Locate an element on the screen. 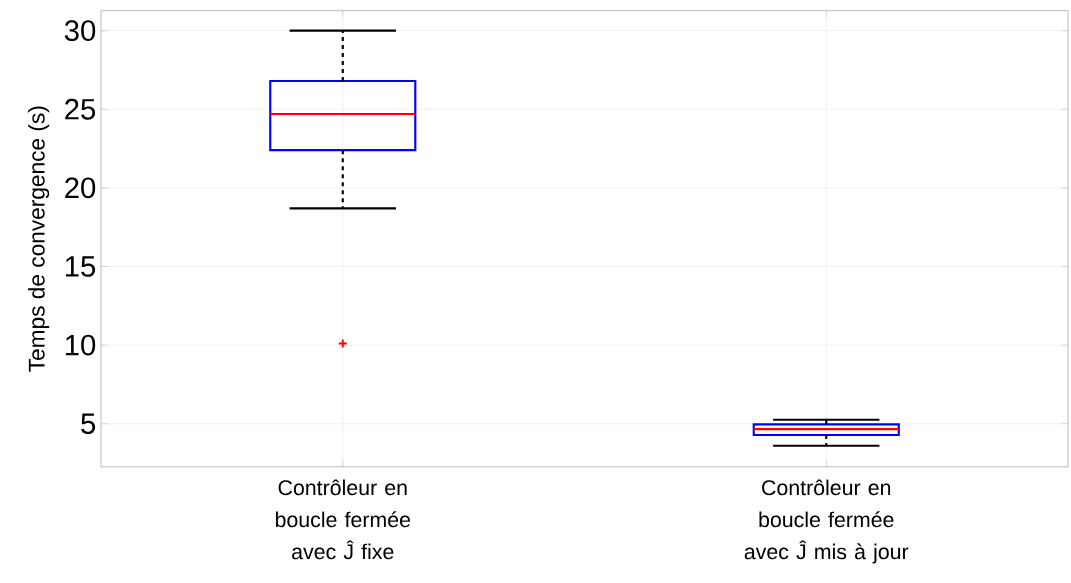 The width and height of the screenshot is (1071, 583). y-tick-label: 10 is located at coordinates (80, 345).